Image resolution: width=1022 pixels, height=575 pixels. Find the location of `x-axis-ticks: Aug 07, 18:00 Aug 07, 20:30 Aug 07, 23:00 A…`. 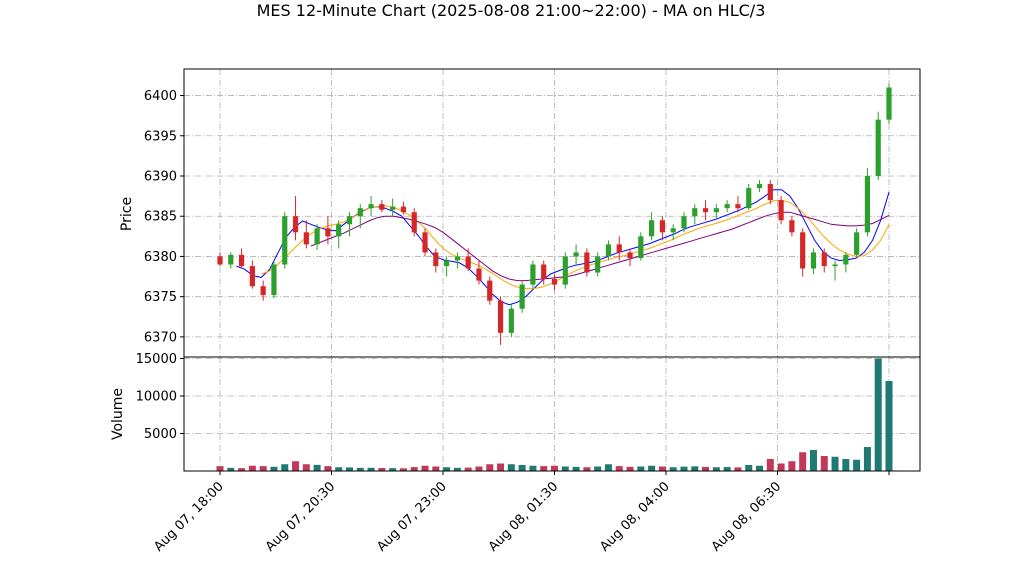

x-axis-ticks: Aug 07, 18:00 Aug 07, 20:30 Aug 07, 23:00 A… is located at coordinates (520, 513).